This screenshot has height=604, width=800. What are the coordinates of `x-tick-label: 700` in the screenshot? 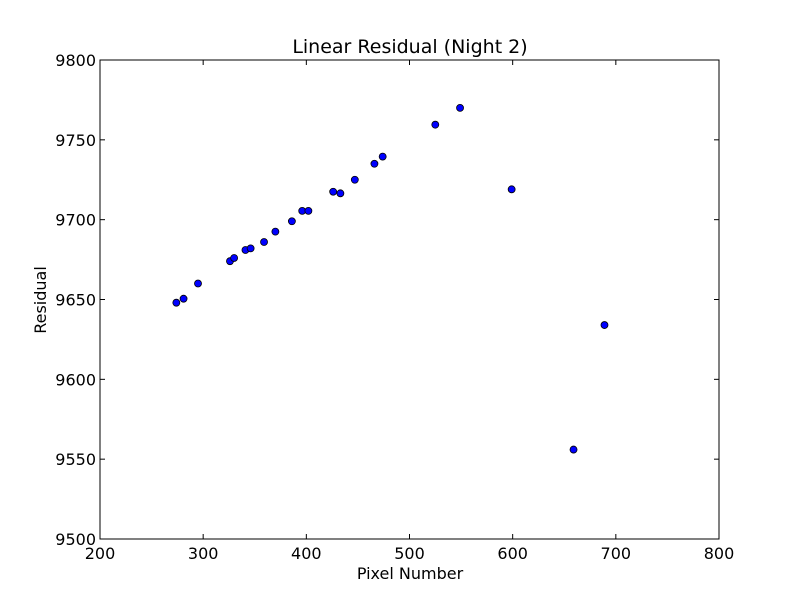 It's located at (616, 553).